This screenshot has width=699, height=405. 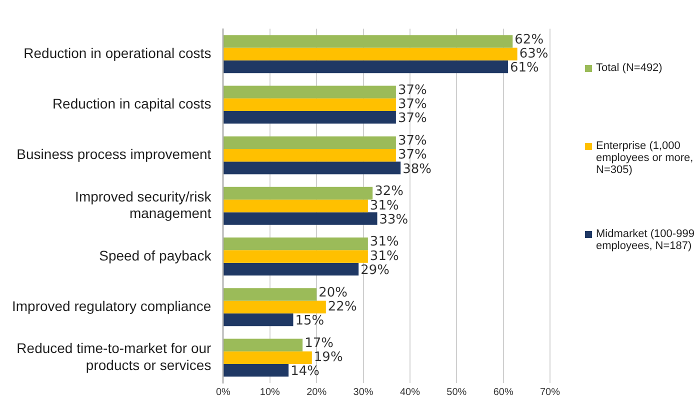 I want to click on data-label: 22%, so click(x=342, y=306).